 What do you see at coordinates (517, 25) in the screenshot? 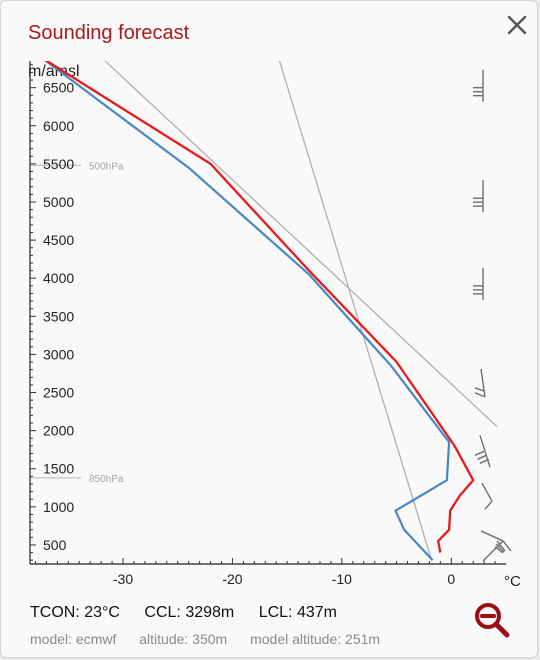
I see `close-icon` at bounding box center [517, 25].